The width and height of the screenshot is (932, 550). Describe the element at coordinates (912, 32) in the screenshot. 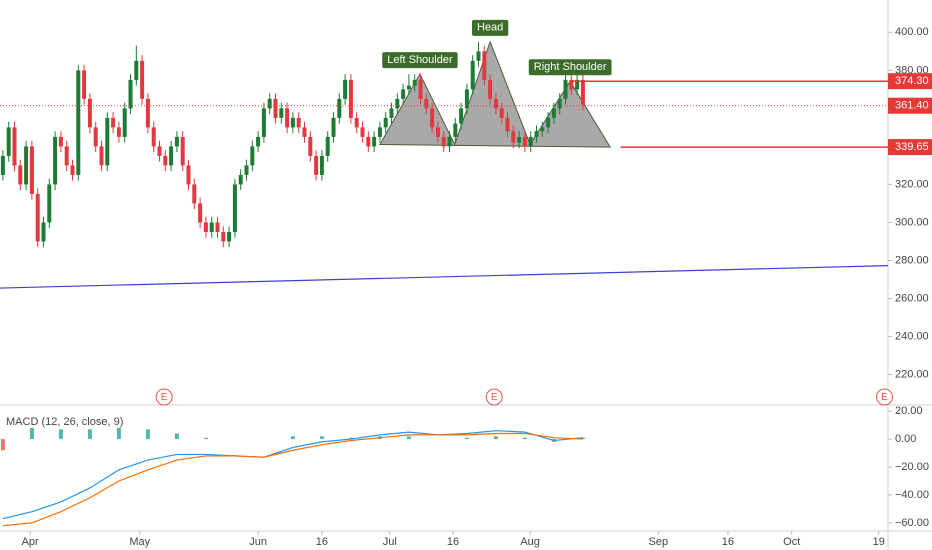

I see `y-tick-label: 400.00` at that location.